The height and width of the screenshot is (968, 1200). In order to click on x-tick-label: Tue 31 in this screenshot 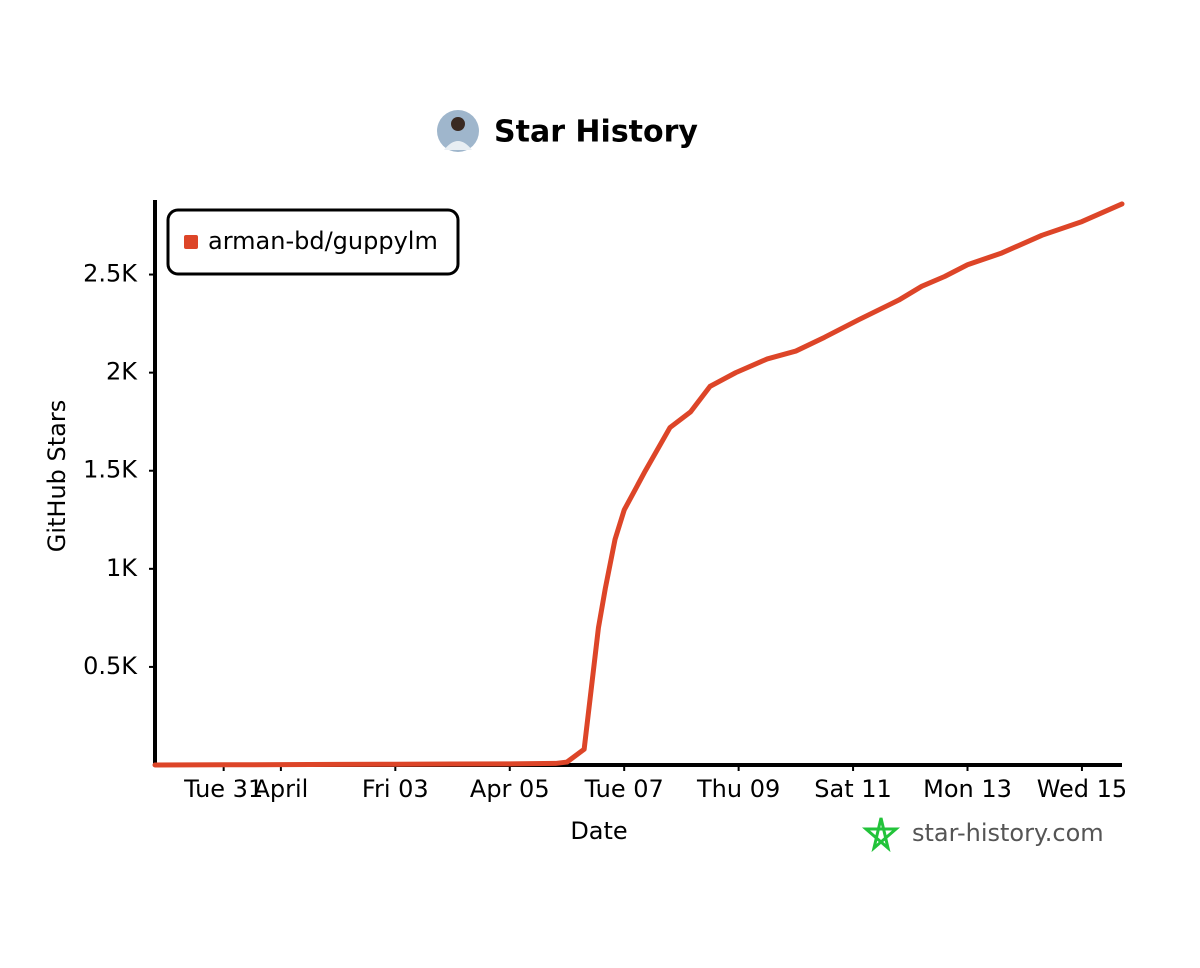, I will do `click(223, 789)`.